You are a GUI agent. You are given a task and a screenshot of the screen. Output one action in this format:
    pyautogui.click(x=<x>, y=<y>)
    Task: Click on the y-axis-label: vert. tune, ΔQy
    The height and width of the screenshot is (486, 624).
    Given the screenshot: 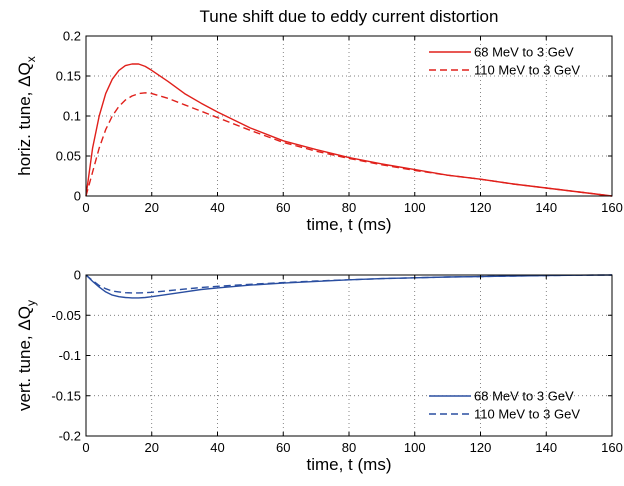 What is the action you would take?
    pyautogui.click(x=26, y=355)
    